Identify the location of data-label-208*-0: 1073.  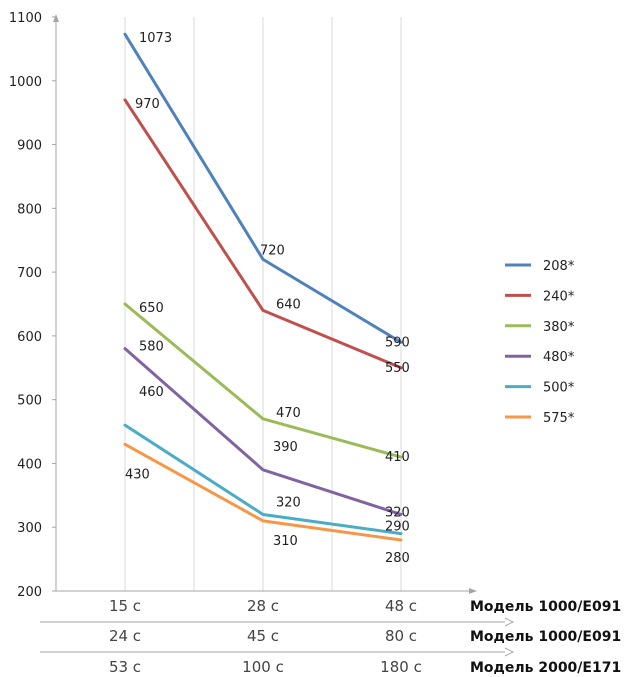
(155, 38).